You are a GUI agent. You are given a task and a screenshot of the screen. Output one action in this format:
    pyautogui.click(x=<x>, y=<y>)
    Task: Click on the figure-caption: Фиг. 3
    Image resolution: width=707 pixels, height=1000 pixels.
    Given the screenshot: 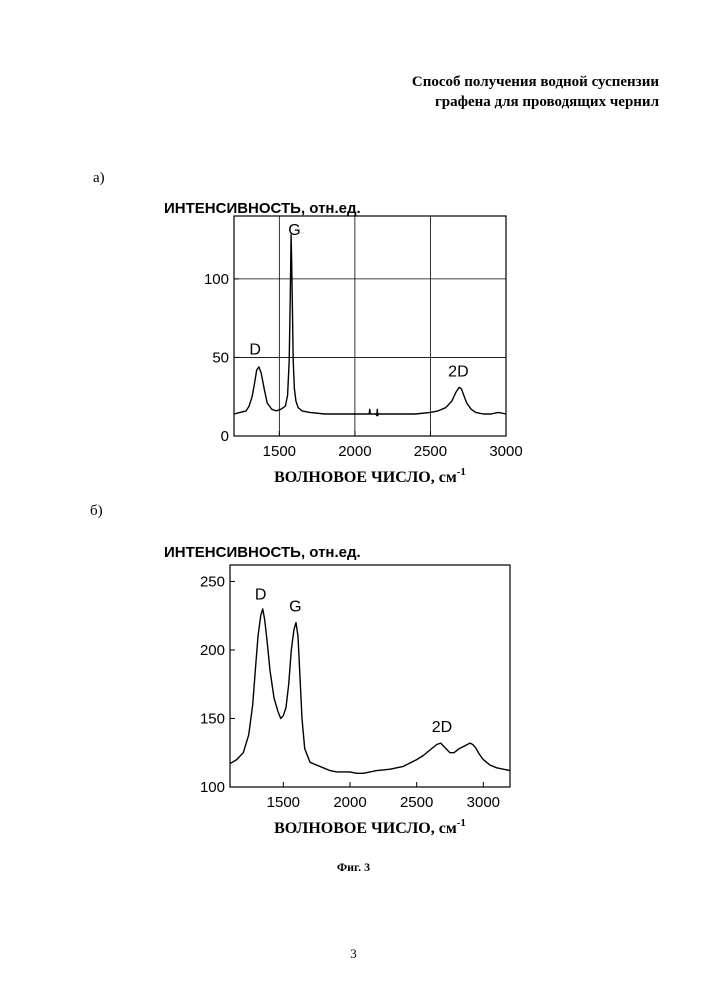 What is the action you would take?
    pyautogui.click(x=353, y=867)
    